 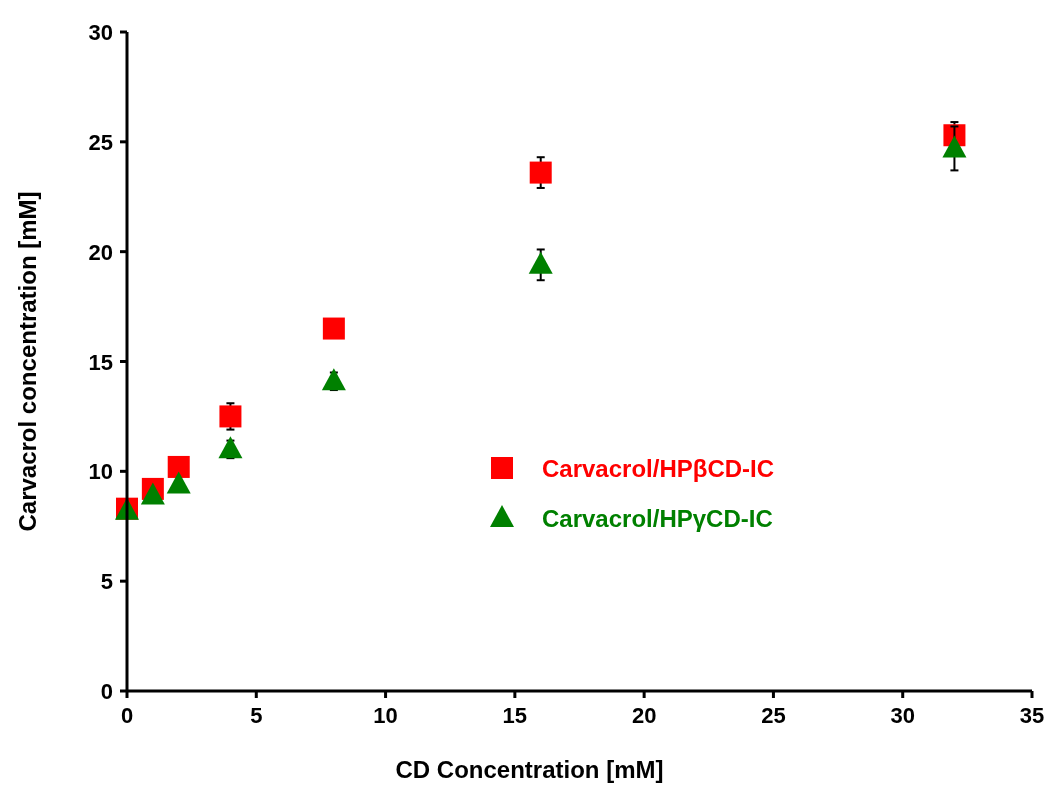 What do you see at coordinates (100, 362) in the screenshot?
I see `y-tick-label: 15` at bounding box center [100, 362].